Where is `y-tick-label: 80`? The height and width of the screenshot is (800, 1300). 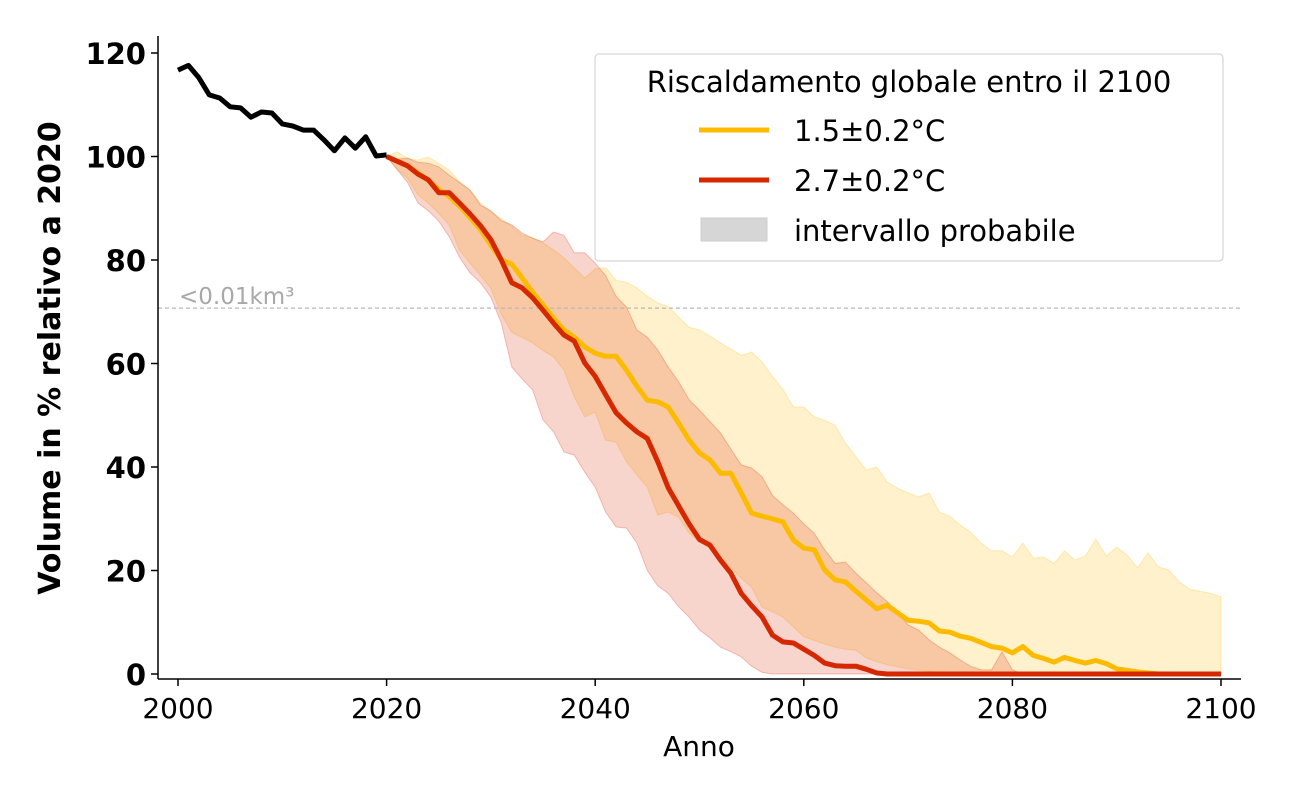 y-tick-label: 80 is located at coordinates (126, 261).